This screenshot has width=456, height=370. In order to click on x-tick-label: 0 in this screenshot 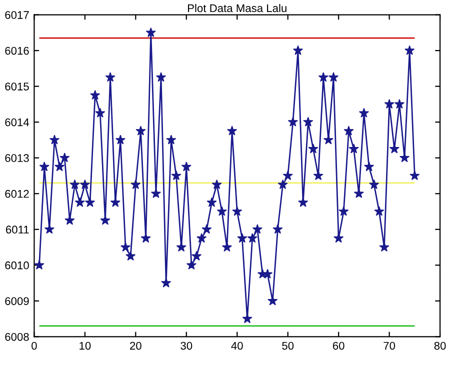, I will do `click(34, 346)`.